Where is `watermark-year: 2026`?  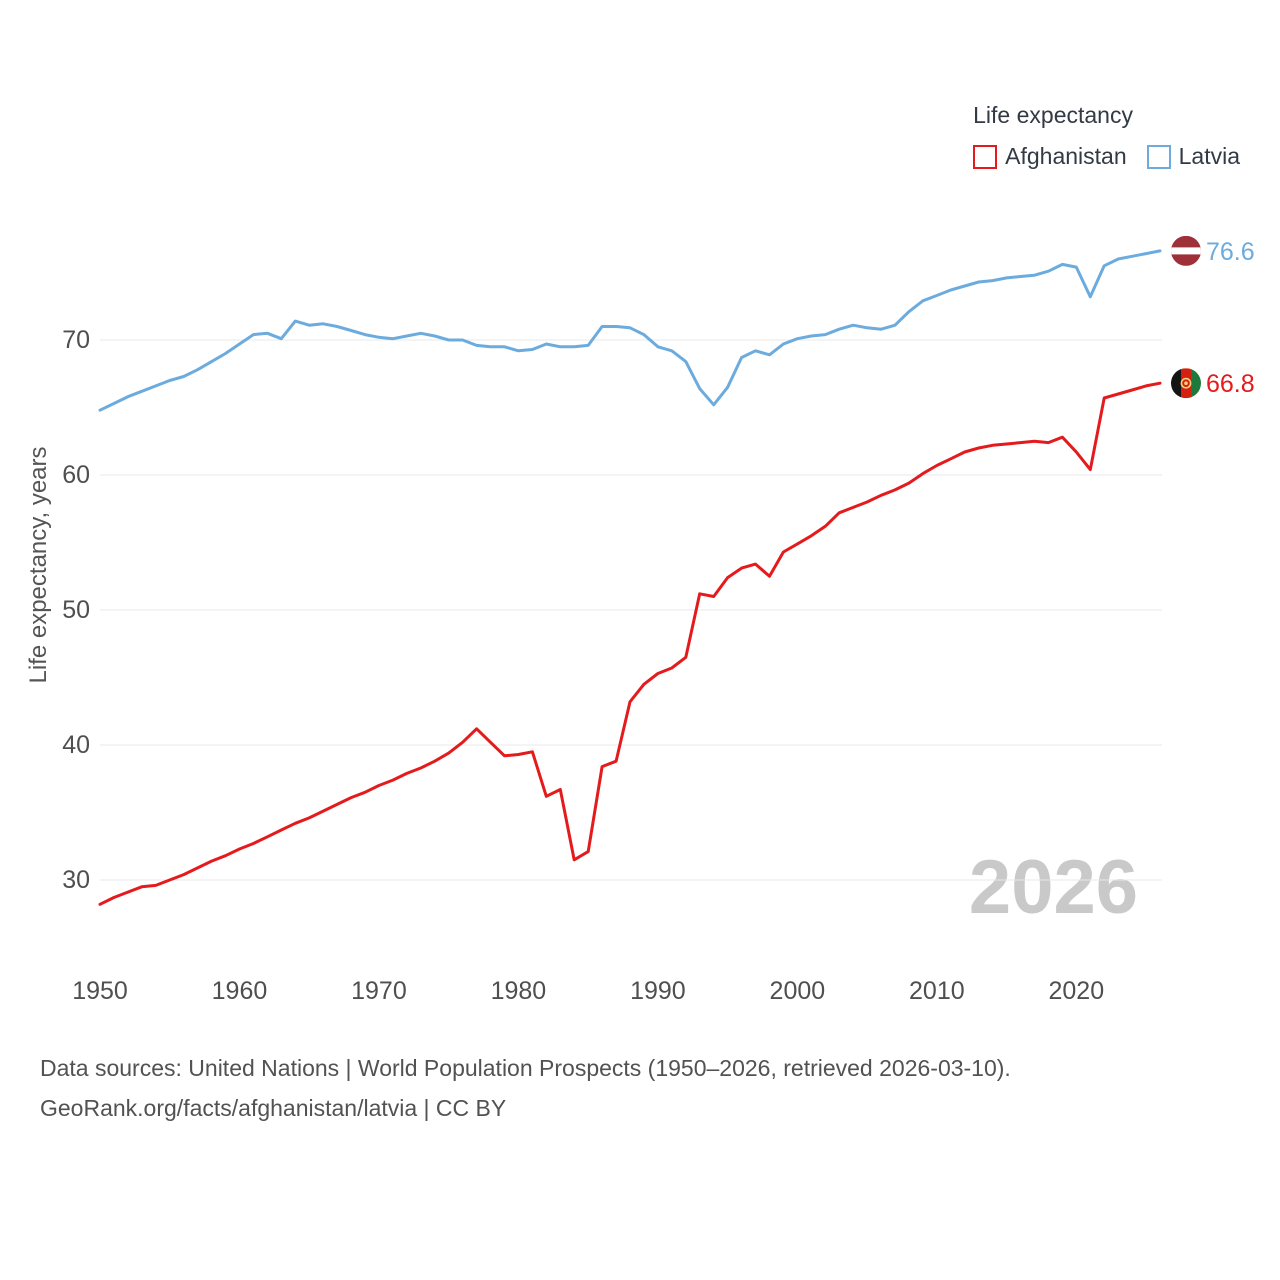
watermark-year: 2026 is located at coordinates (1053, 887).